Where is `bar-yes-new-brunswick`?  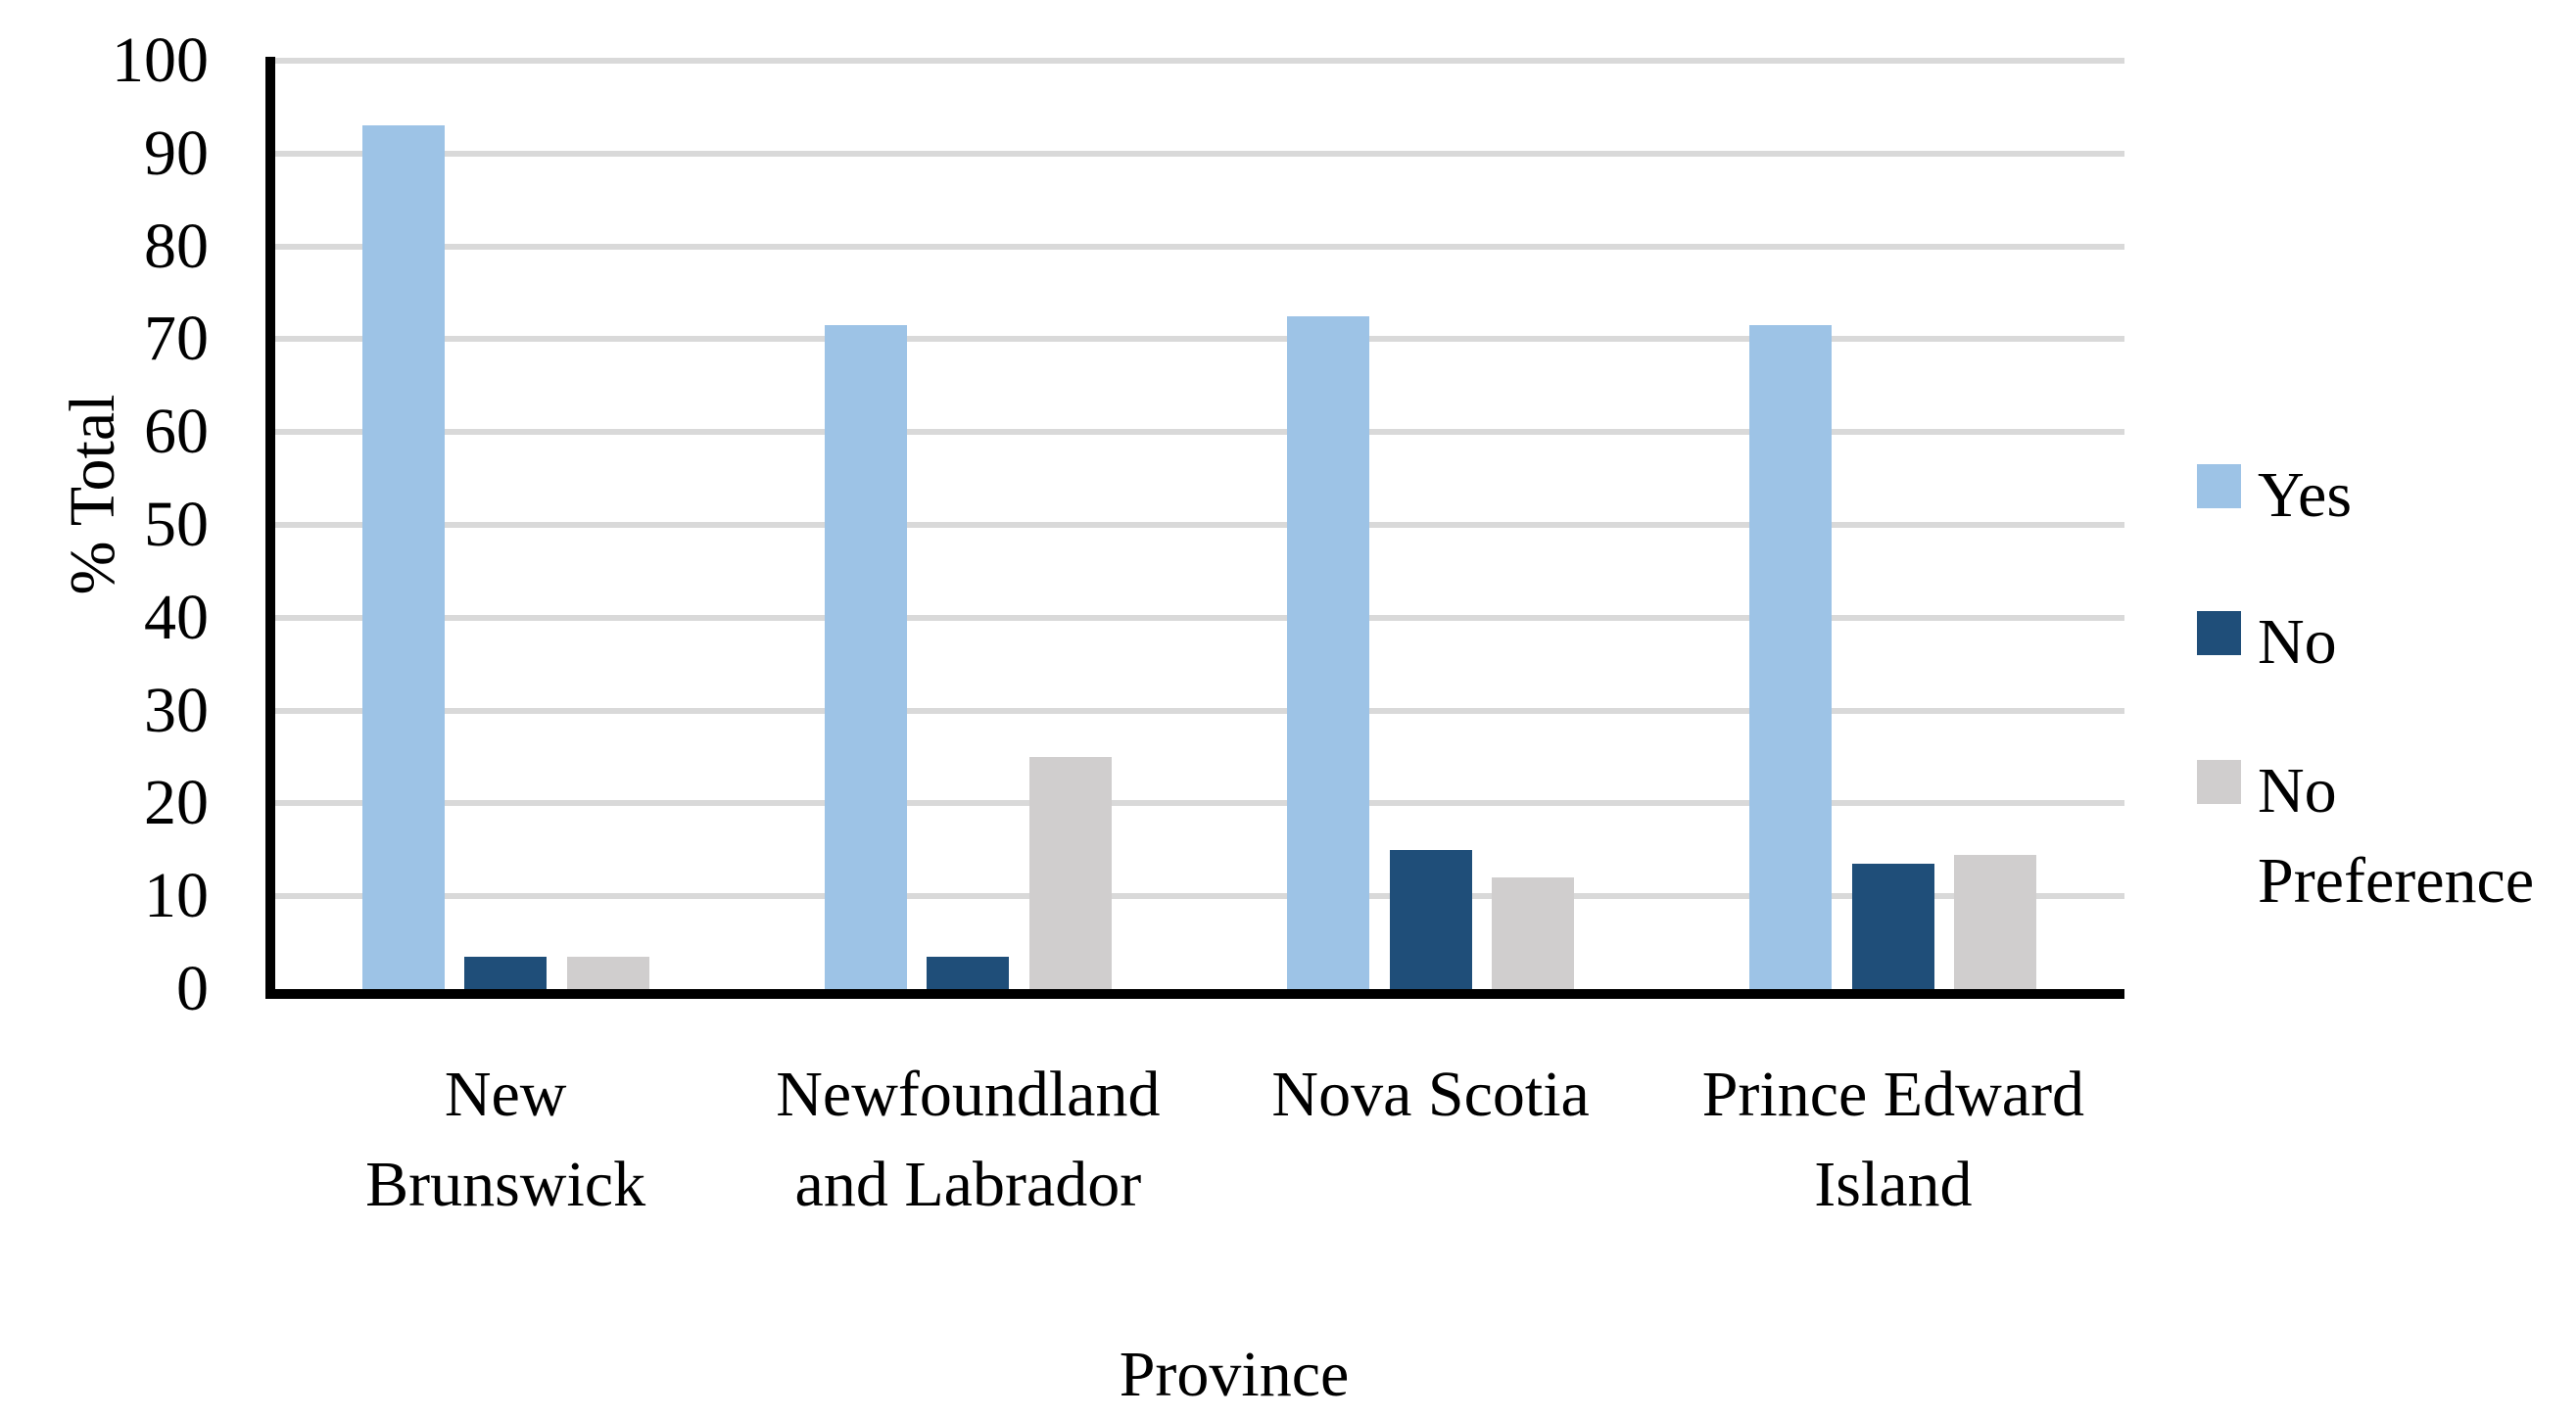
bar-yes-new-brunswick is located at coordinates (403, 557).